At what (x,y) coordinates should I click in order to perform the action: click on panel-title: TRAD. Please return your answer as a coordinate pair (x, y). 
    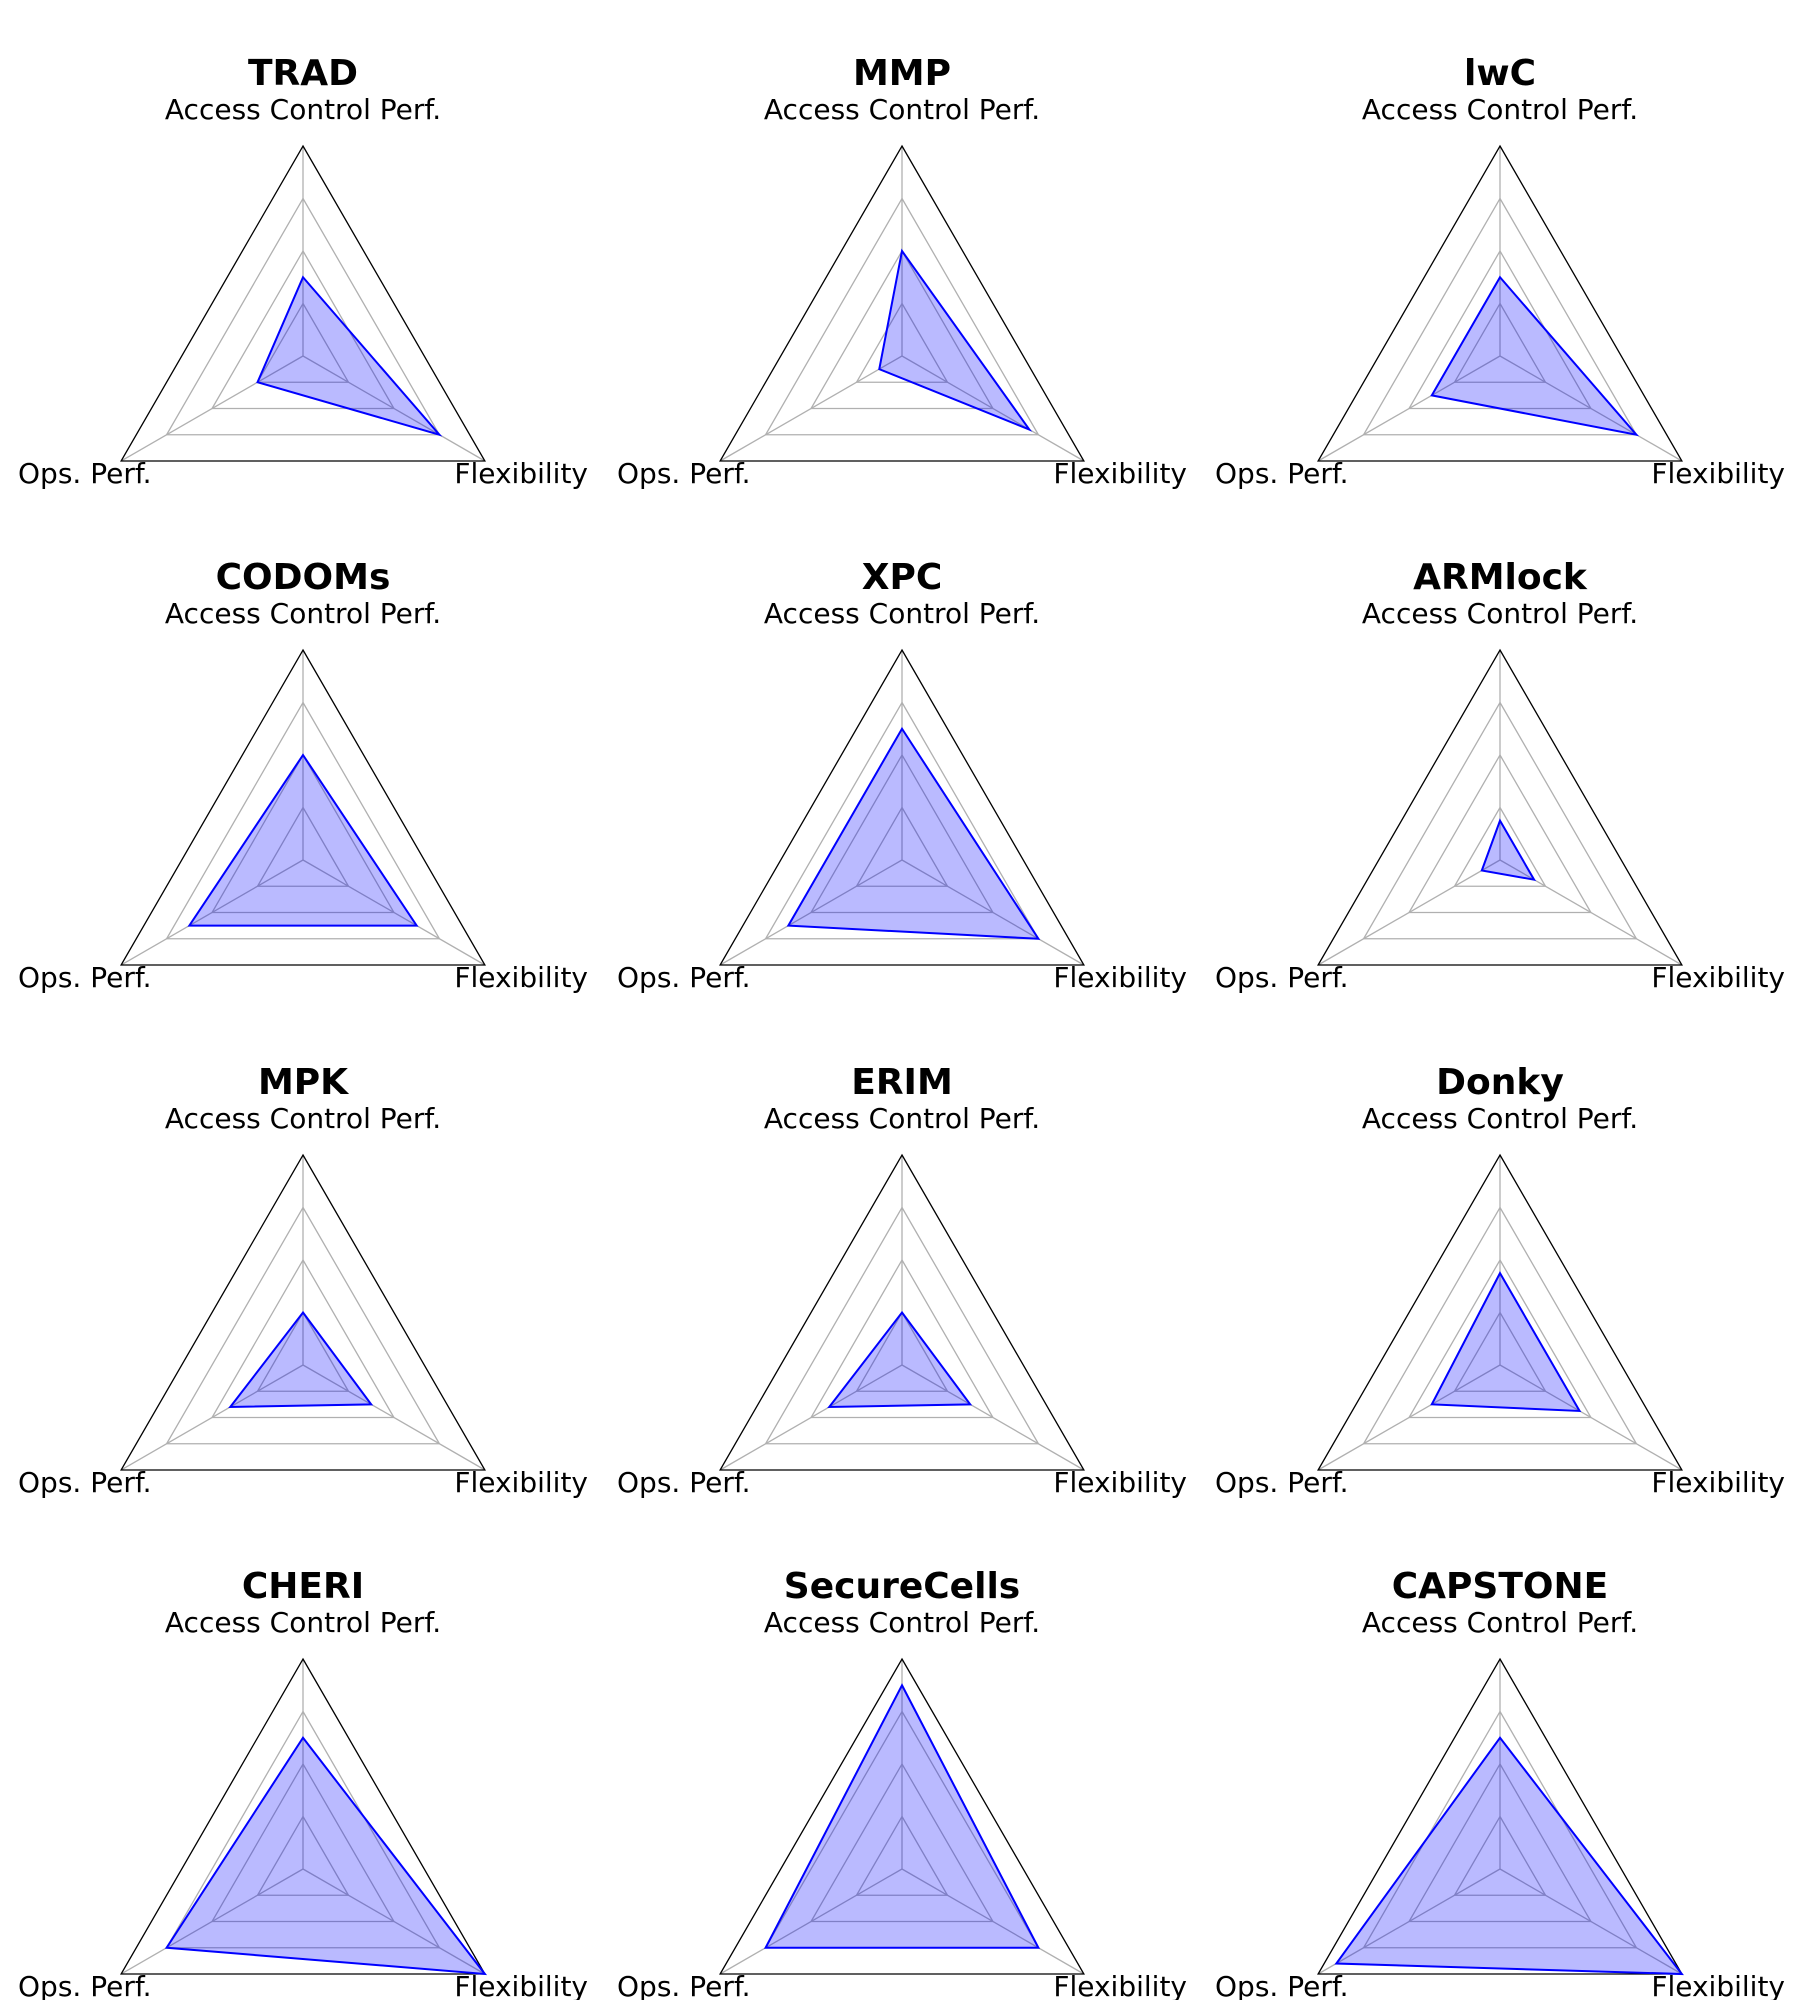
    Looking at the image, I should click on (303, 73).